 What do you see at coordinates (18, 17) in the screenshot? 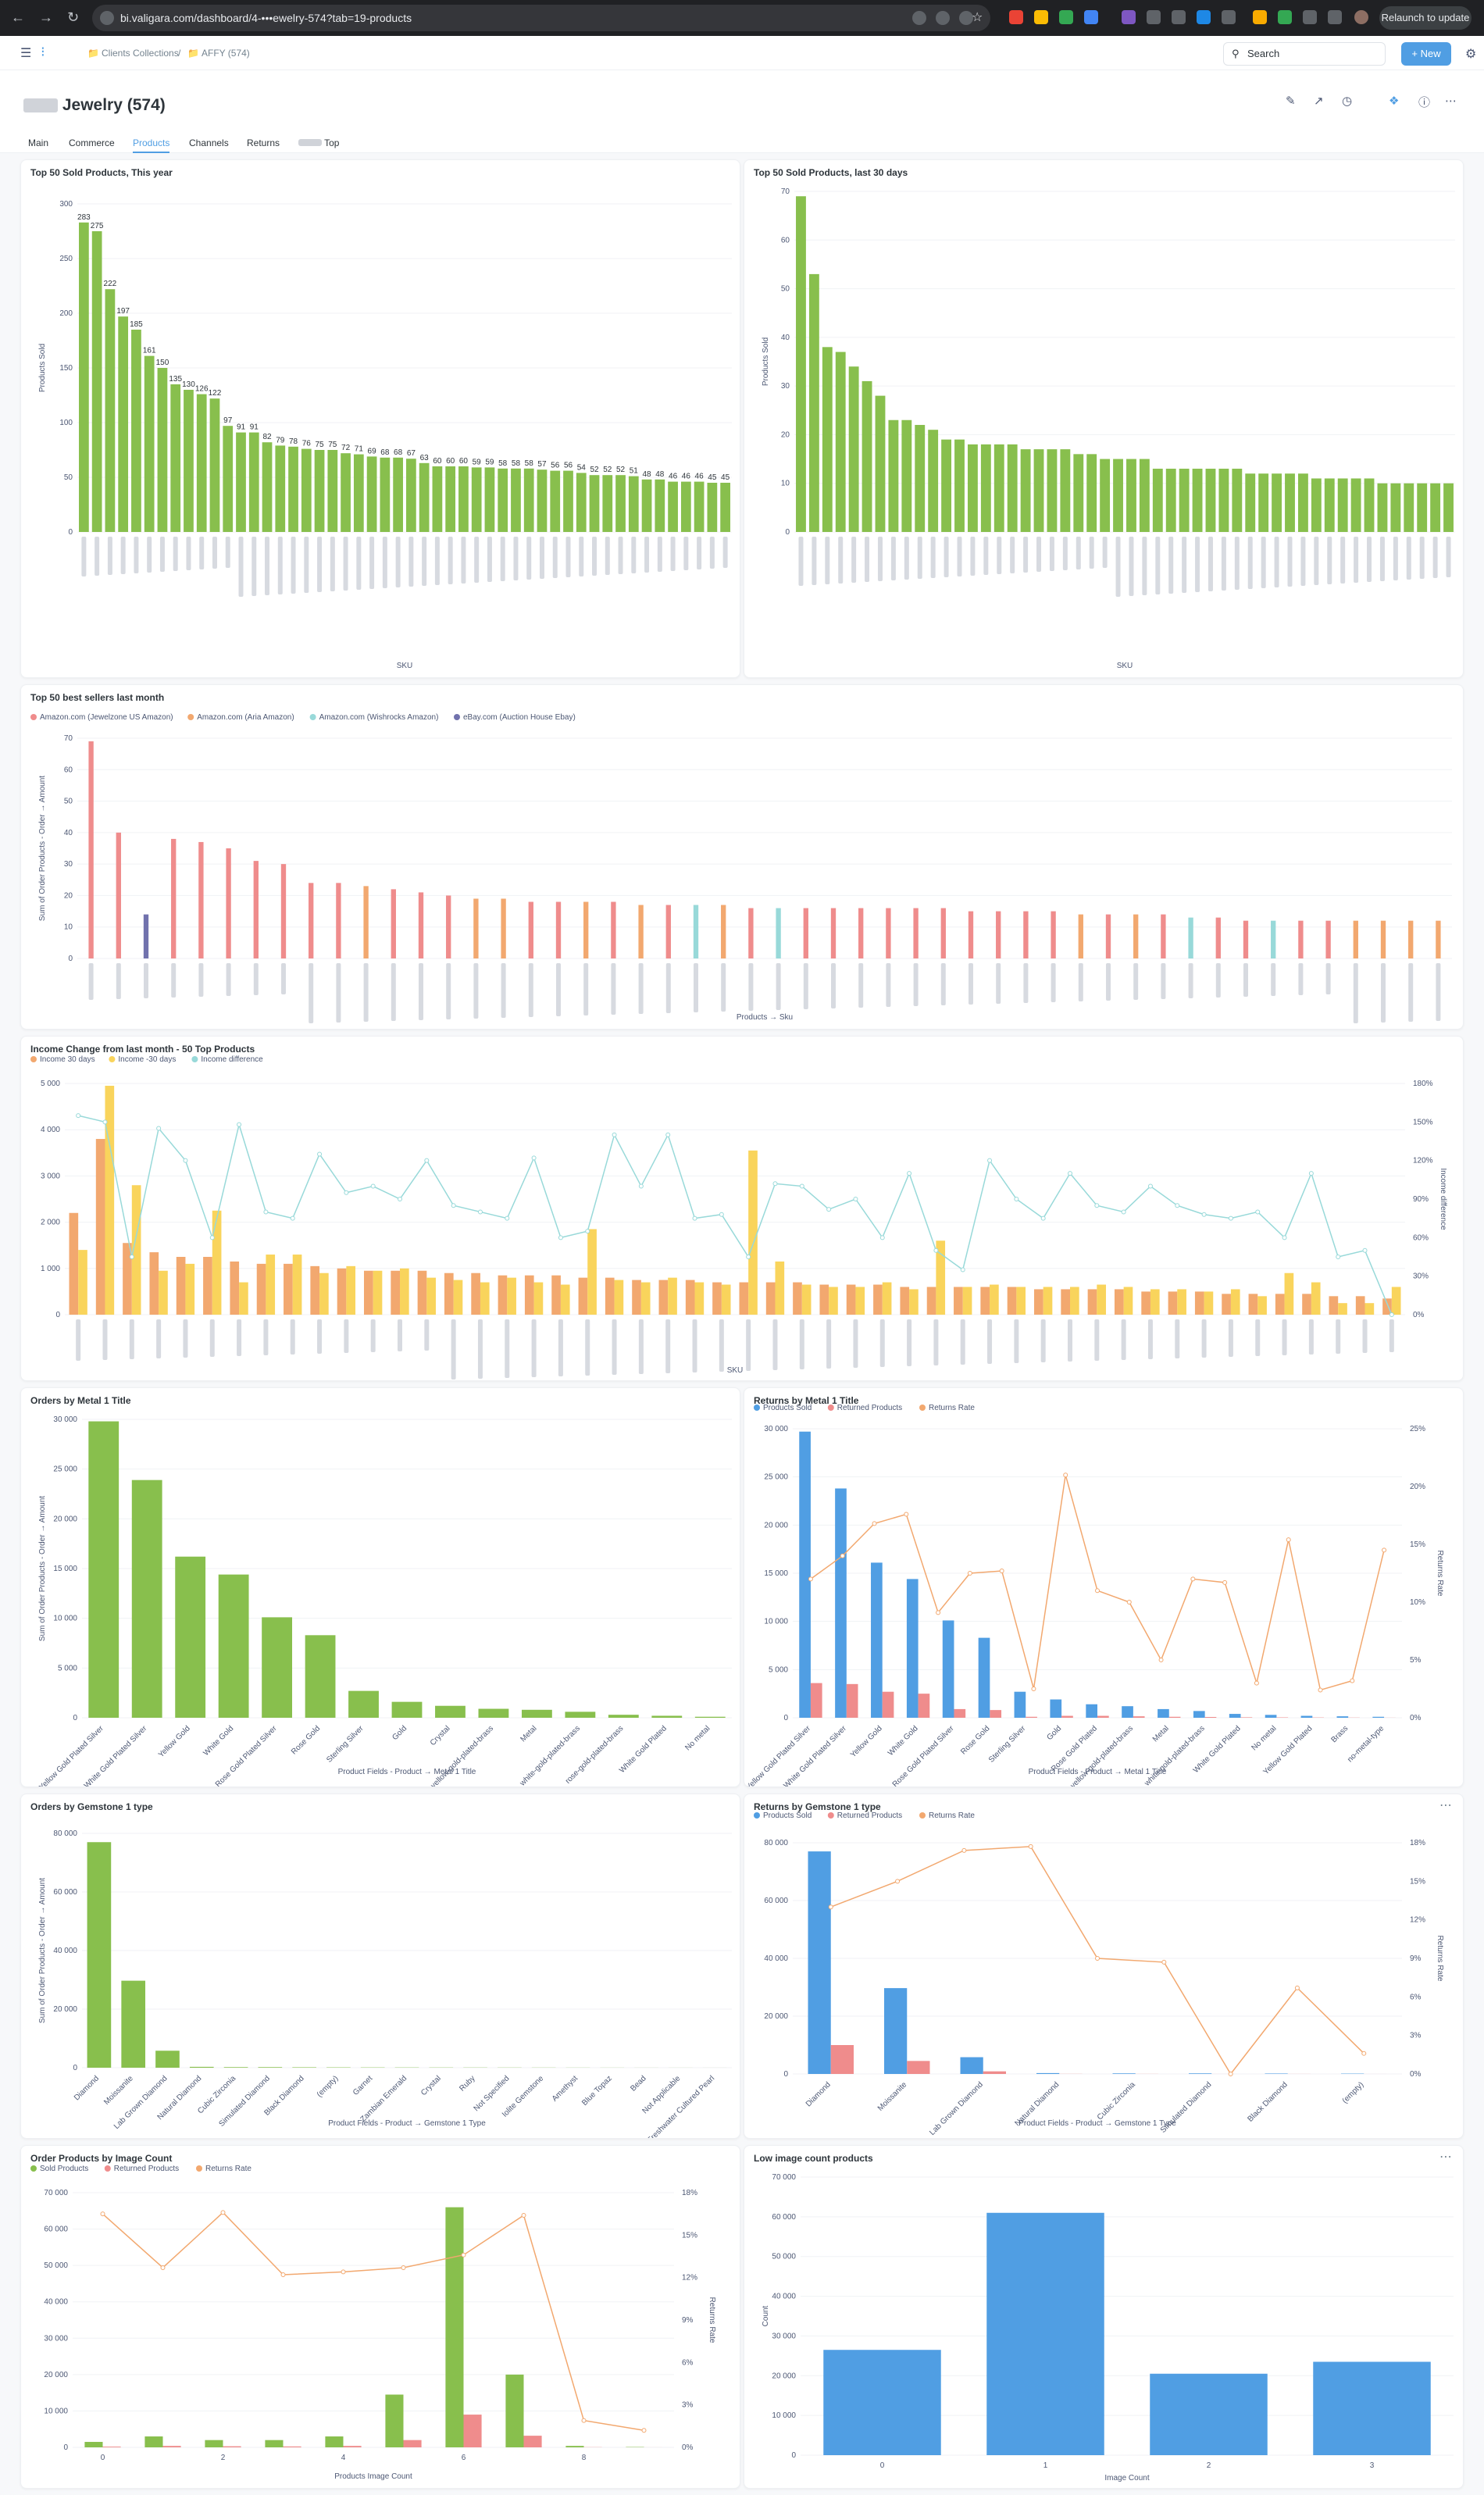
I see `back-icon: ←` at bounding box center [18, 17].